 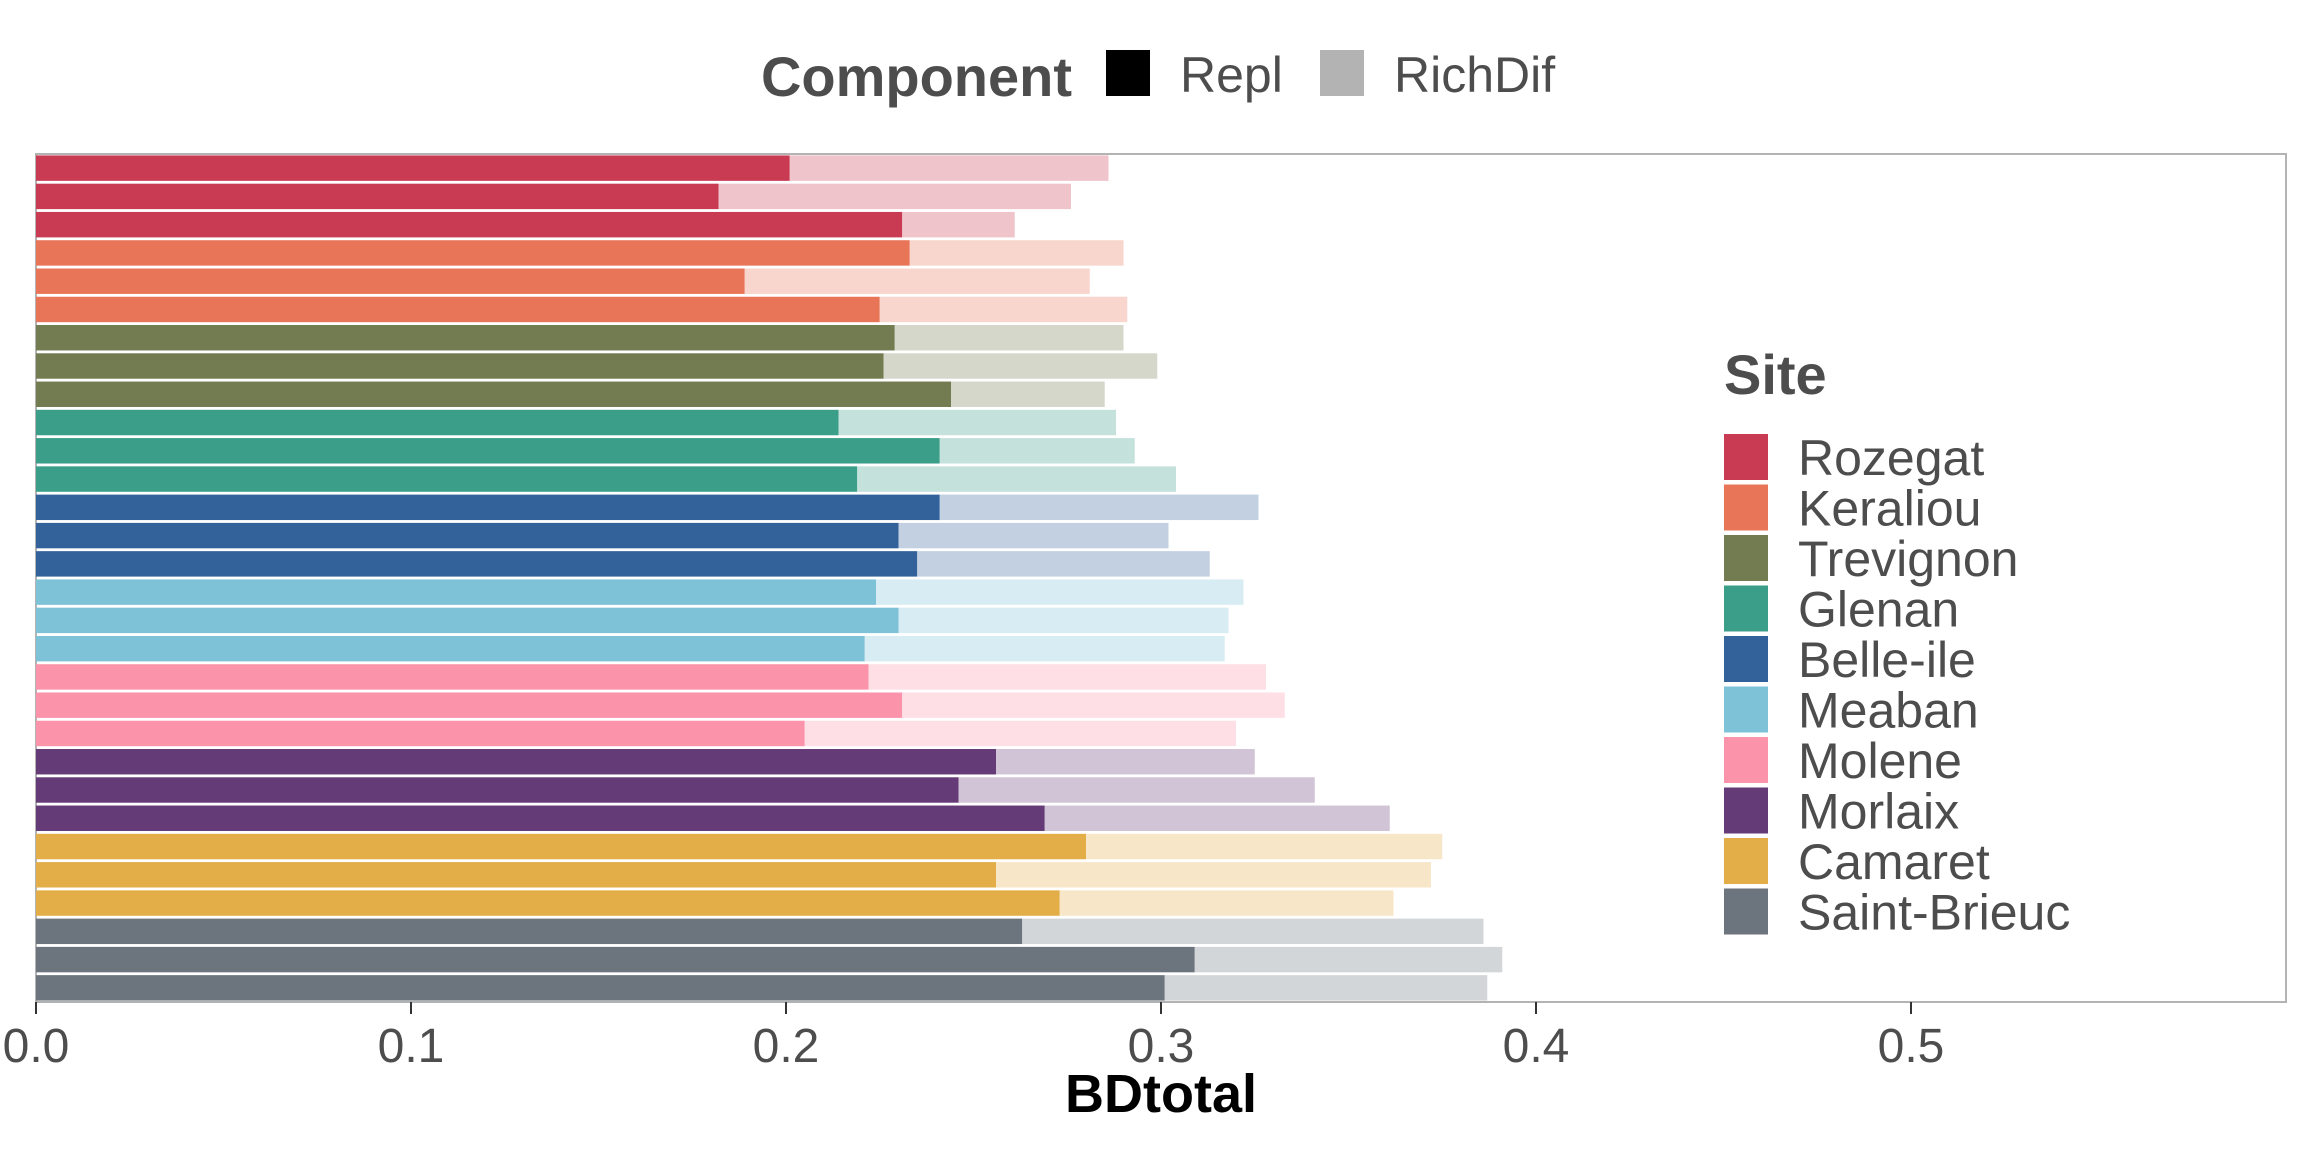 I want to click on legend-swatch-meaban, so click(x=1746, y=709).